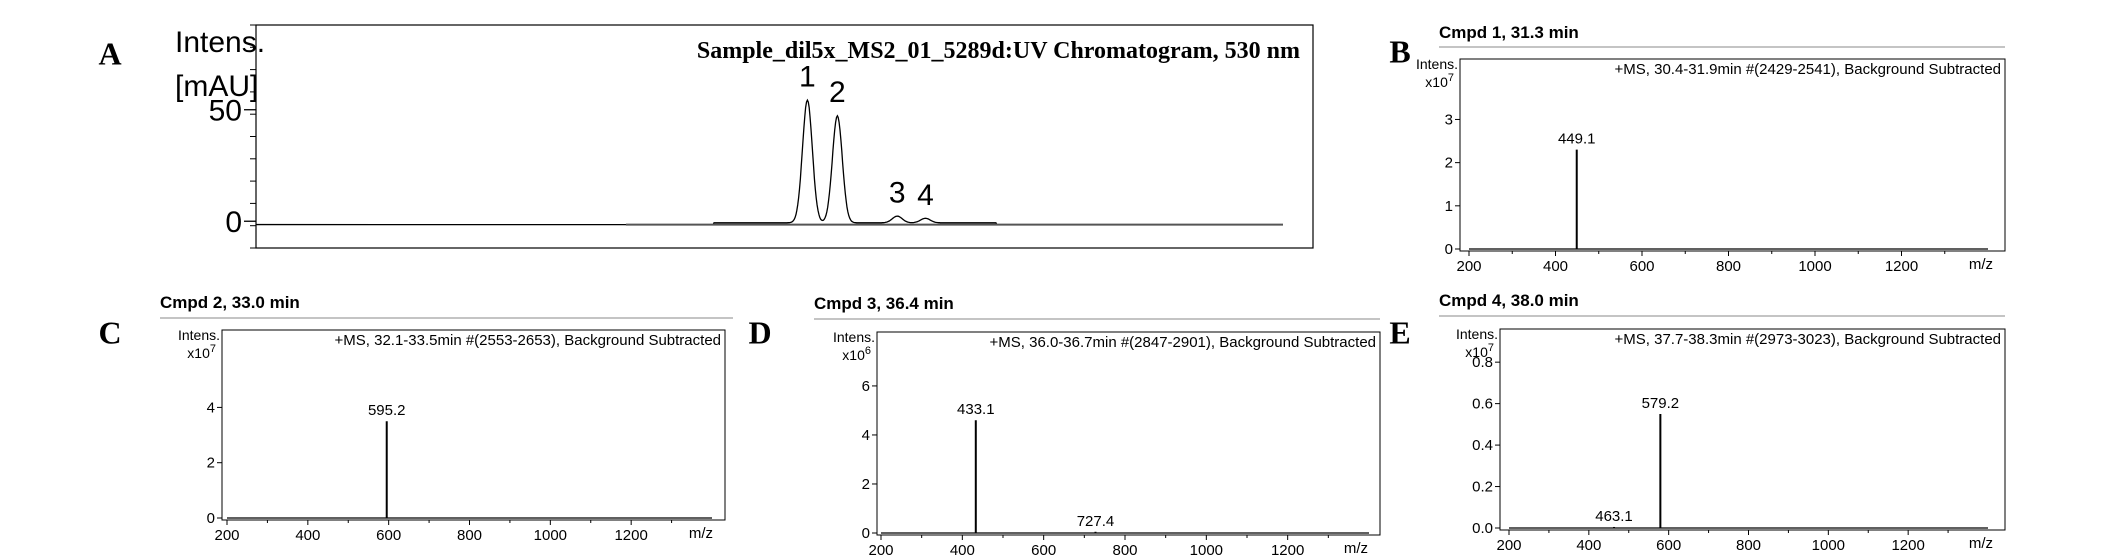 The height and width of the screenshot is (560, 2126). What do you see at coordinates (1449, 119) in the screenshot?
I see `y-tick-label: 3` at bounding box center [1449, 119].